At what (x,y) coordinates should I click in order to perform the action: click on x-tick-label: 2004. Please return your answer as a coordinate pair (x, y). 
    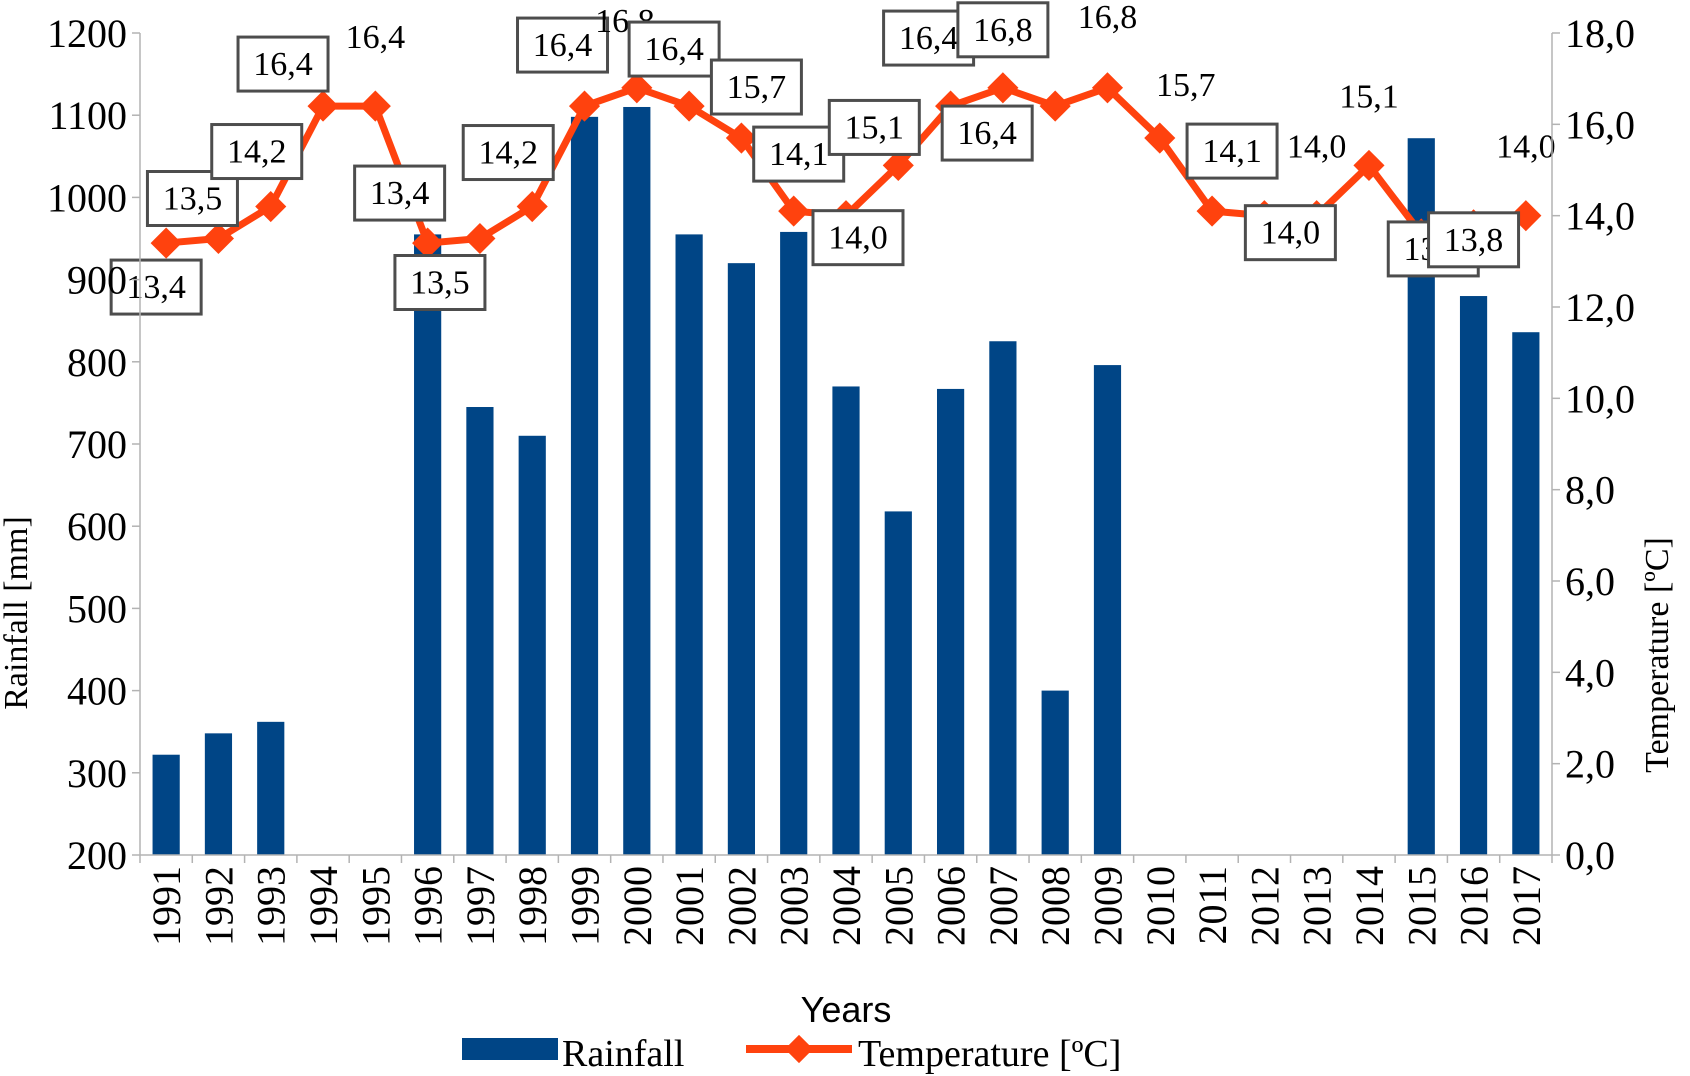
    Looking at the image, I should click on (846, 906).